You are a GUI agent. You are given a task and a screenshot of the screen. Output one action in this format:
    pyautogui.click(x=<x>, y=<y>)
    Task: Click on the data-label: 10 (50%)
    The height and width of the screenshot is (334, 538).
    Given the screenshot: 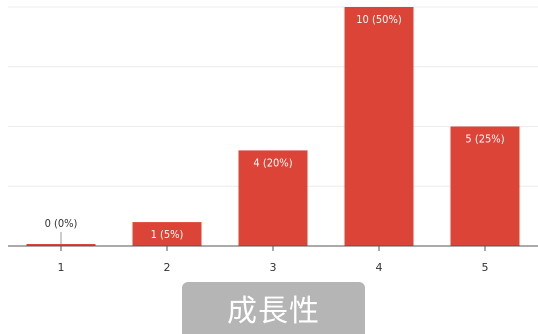 What is the action you would take?
    pyautogui.click(x=379, y=19)
    